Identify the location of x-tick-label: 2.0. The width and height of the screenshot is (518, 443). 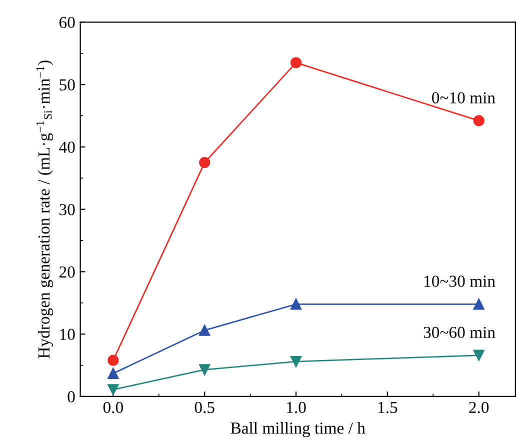
(479, 408).